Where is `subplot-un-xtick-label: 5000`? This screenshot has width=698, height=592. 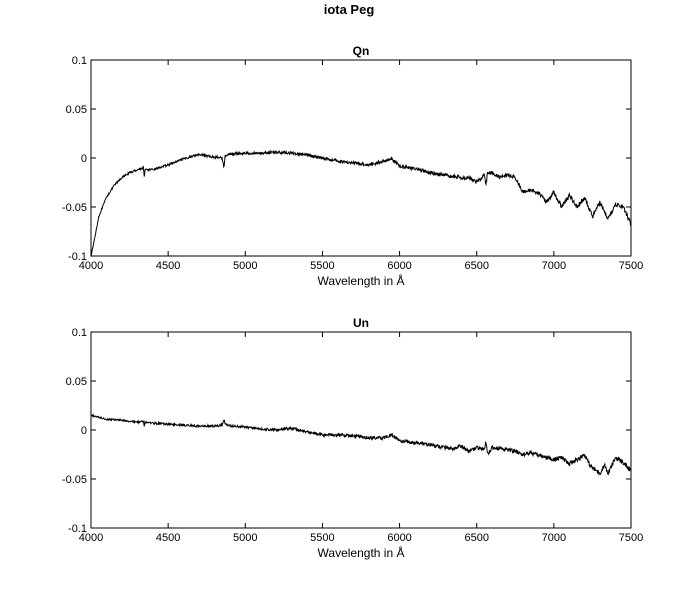
subplot-un-xtick-label: 5000 is located at coordinates (245, 538).